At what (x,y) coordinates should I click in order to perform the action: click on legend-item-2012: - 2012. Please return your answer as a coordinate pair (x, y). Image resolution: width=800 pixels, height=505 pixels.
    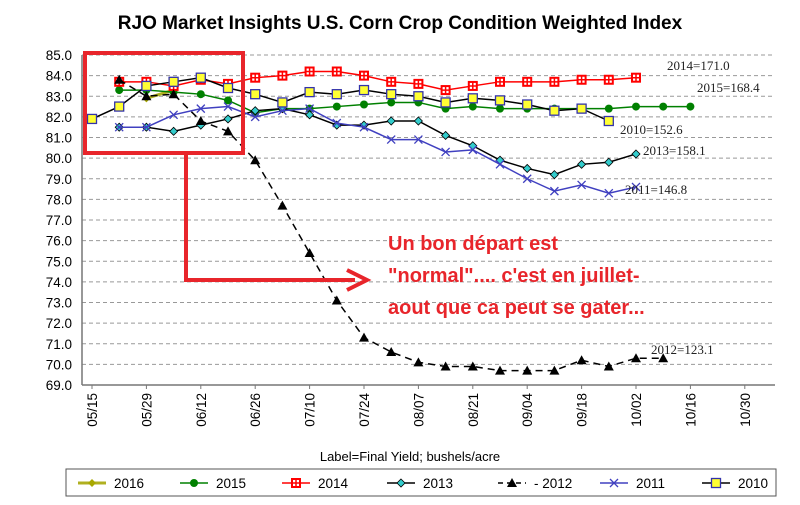
    Looking at the image, I should click on (535, 483).